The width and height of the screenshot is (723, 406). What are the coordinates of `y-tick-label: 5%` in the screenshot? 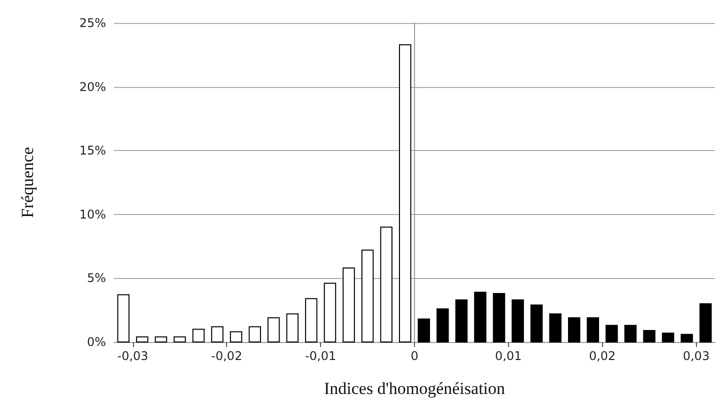 It's located at (96, 278).